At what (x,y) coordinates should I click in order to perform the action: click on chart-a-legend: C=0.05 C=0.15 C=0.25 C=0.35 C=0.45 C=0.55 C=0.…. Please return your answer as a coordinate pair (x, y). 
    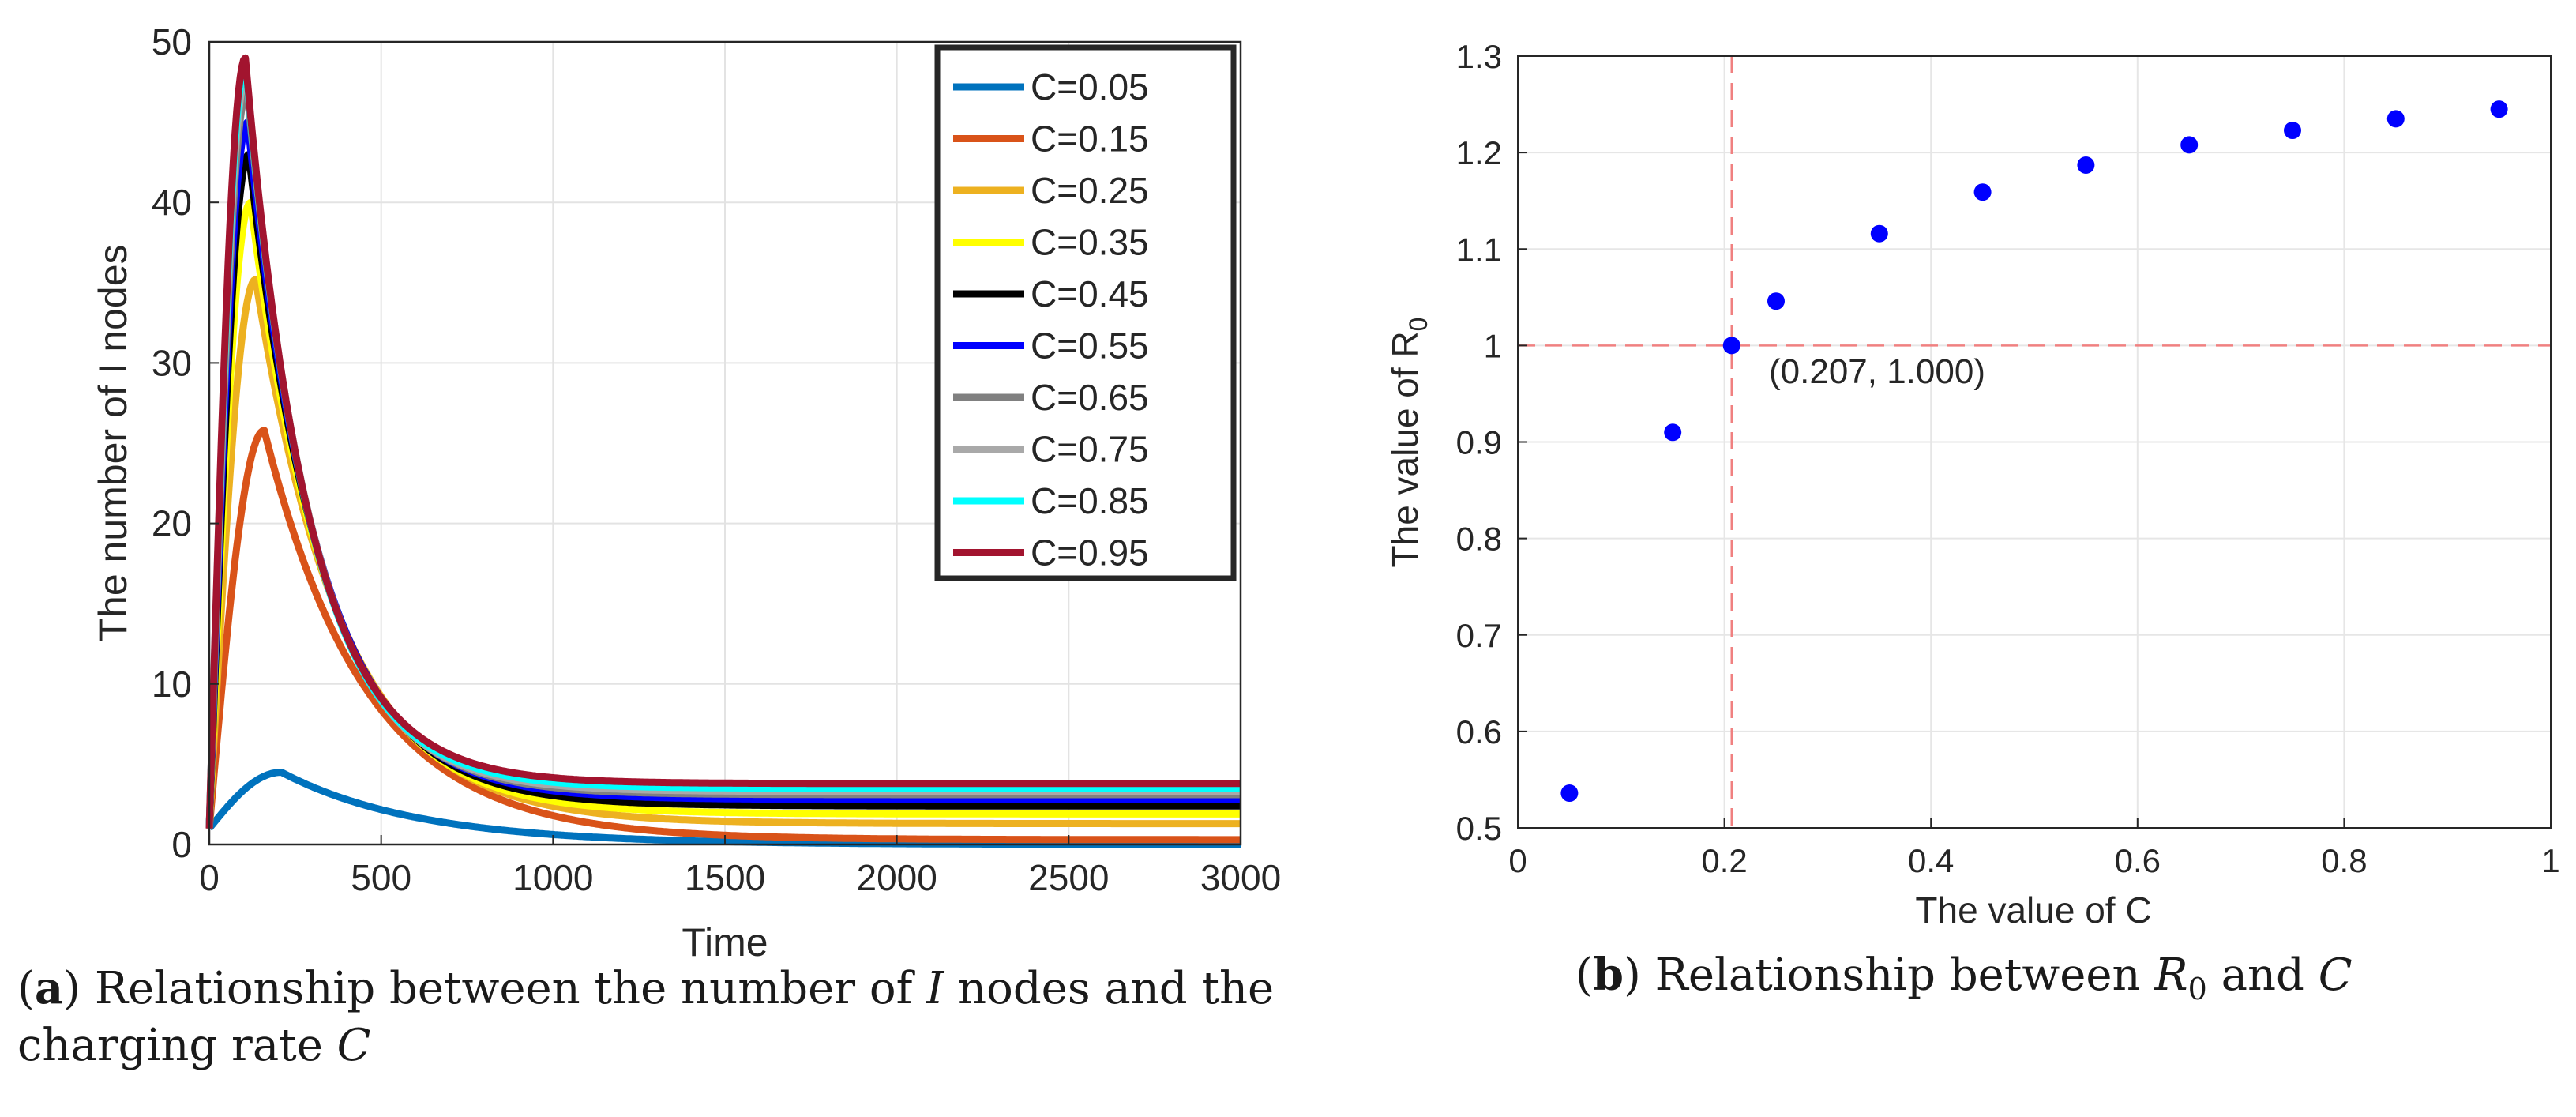
    Looking at the image, I should click on (1085, 312).